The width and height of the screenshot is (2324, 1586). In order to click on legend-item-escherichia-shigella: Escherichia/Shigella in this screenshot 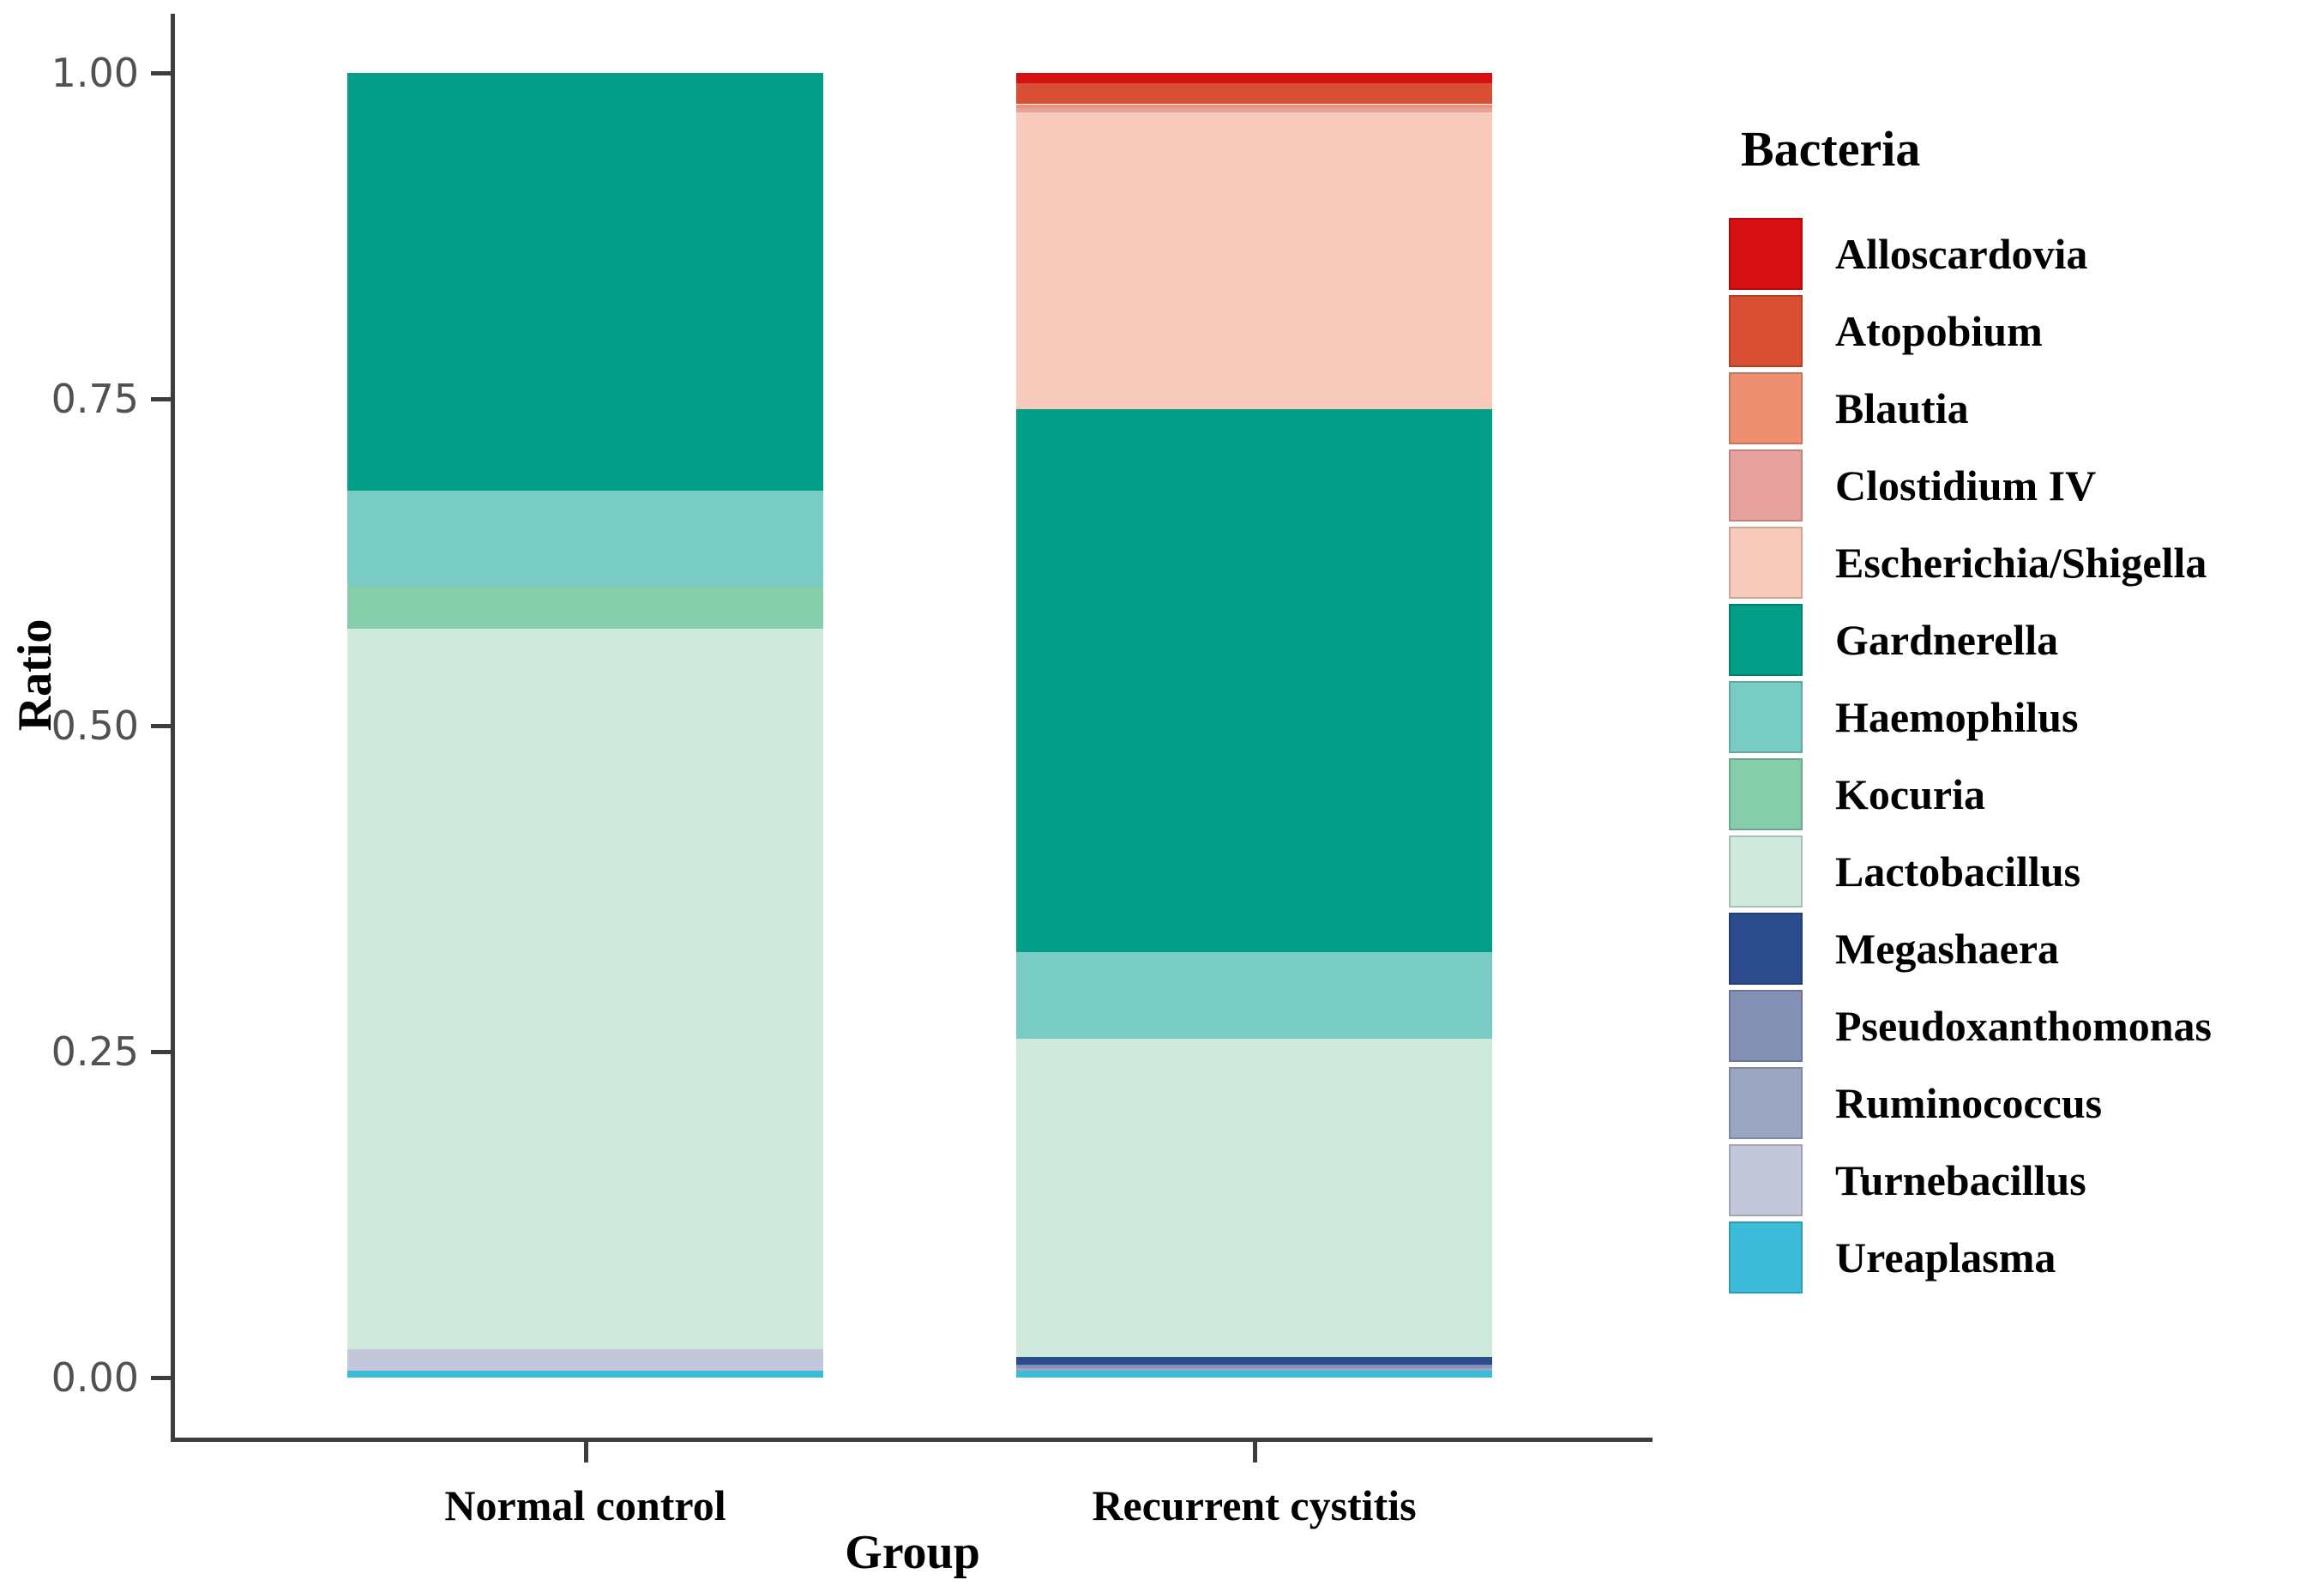, I will do `click(2025, 562)`.